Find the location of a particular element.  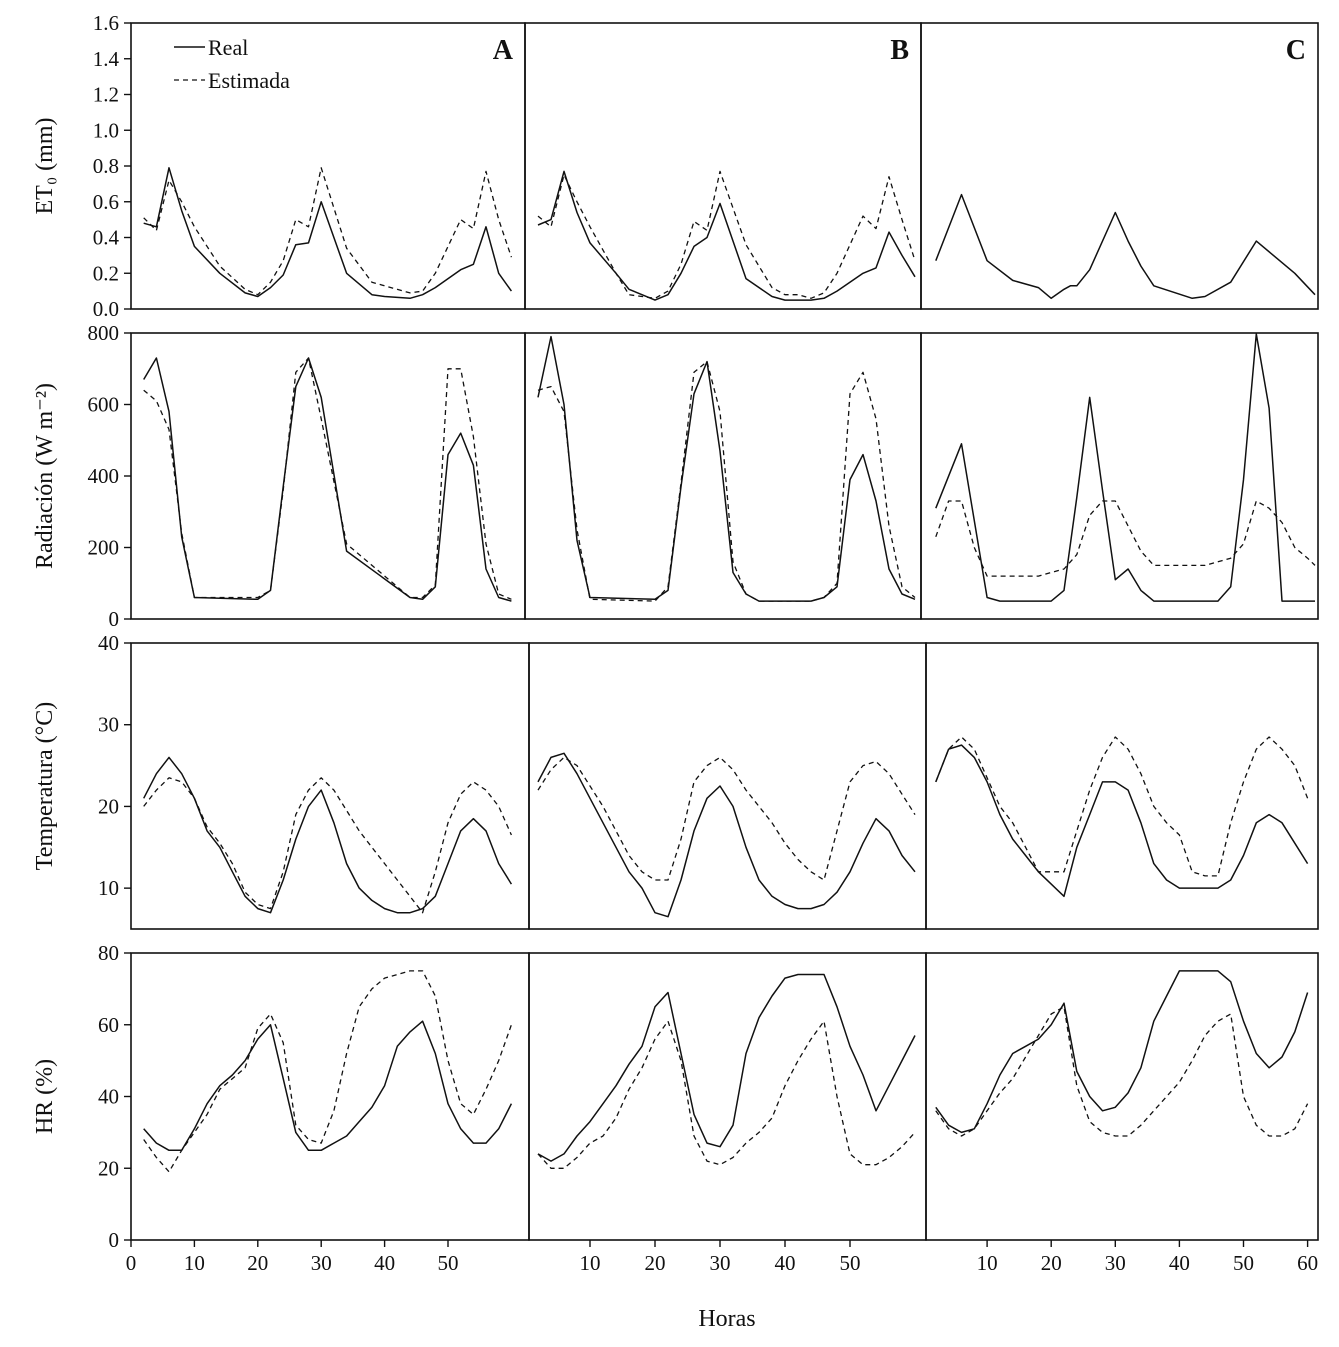

panel-label: A is located at coordinates (503, 50).